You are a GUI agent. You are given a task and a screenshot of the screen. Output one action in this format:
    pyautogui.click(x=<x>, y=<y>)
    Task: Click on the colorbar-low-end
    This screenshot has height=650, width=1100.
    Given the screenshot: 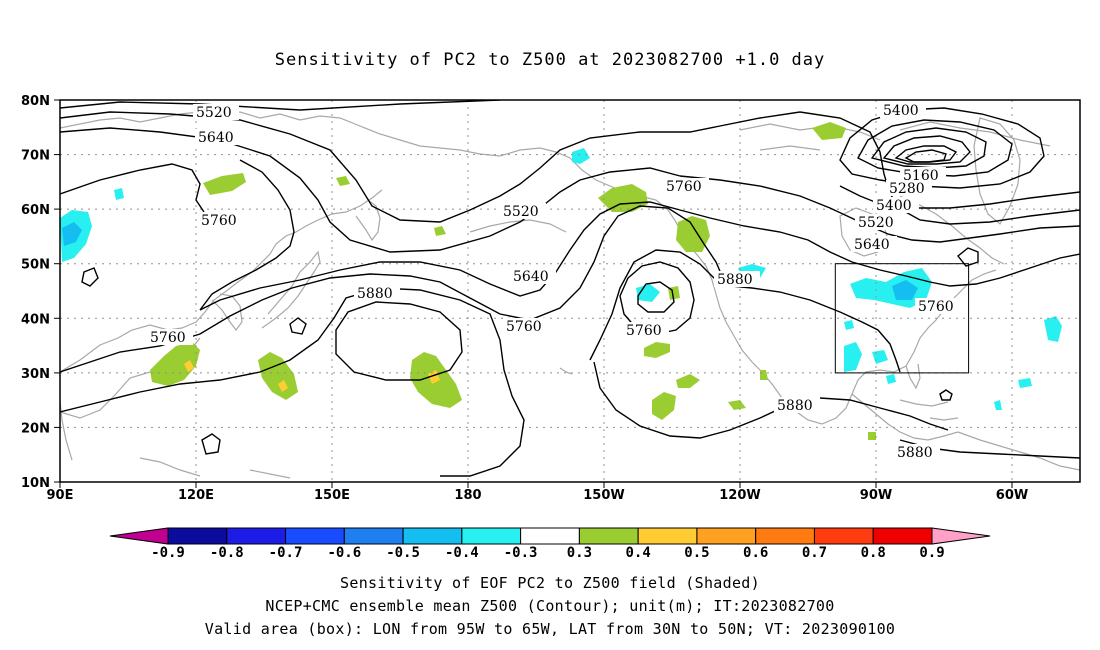 What is the action you would take?
    pyautogui.click(x=139, y=536)
    